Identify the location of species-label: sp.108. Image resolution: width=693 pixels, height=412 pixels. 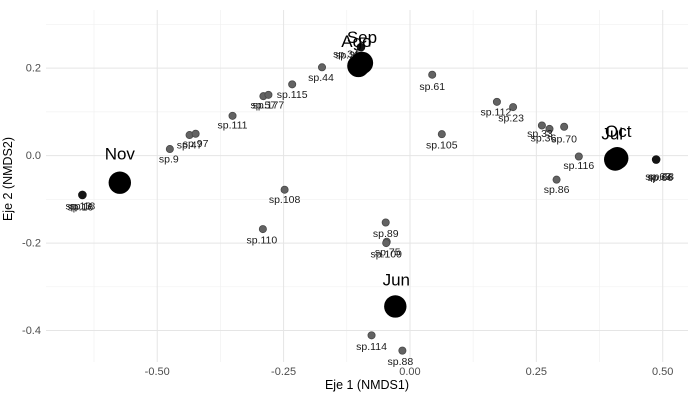
(285, 200).